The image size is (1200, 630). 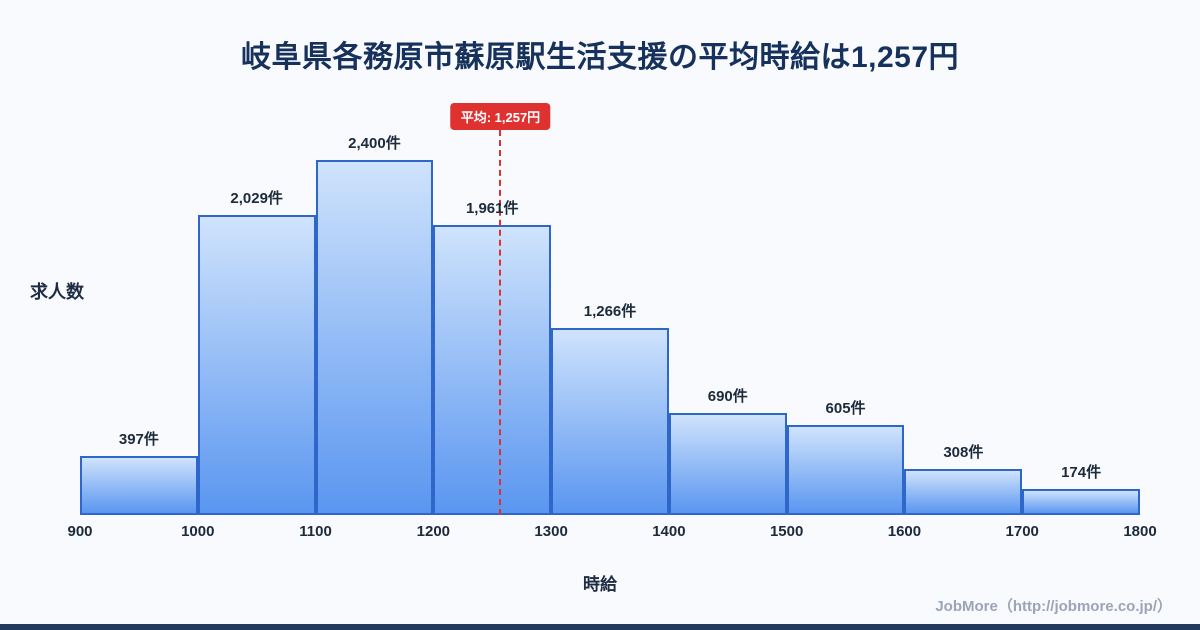 I want to click on x-tick-label: 1600, so click(x=904, y=531).